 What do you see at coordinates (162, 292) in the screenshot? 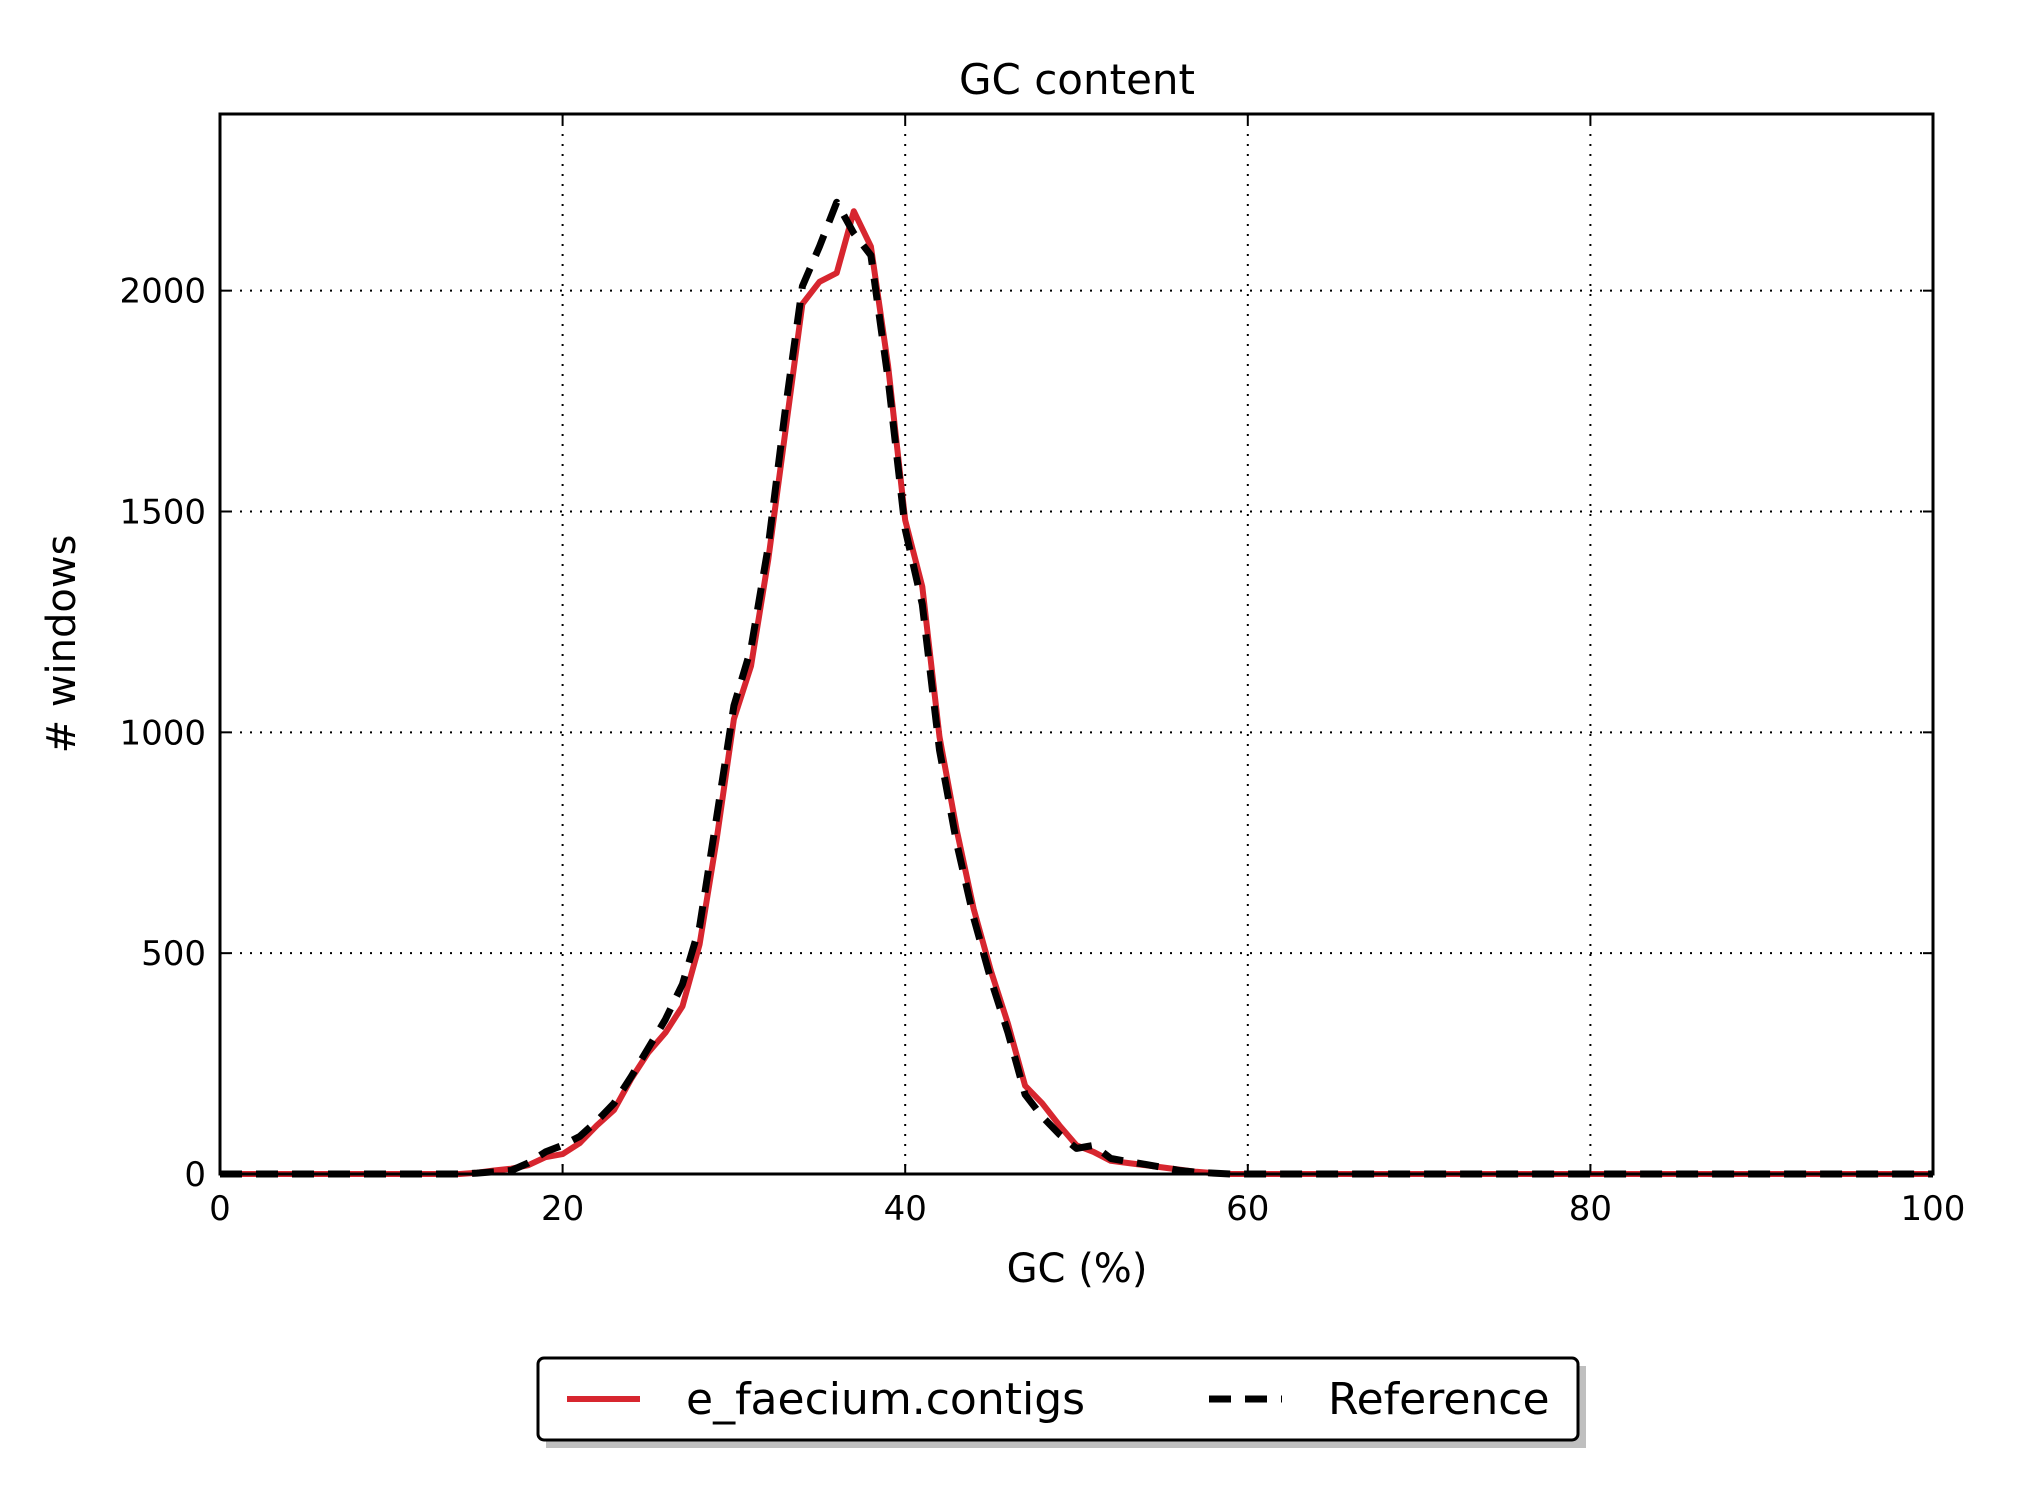
I see `y-tick-label: 2000` at bounding box center [162, 292].